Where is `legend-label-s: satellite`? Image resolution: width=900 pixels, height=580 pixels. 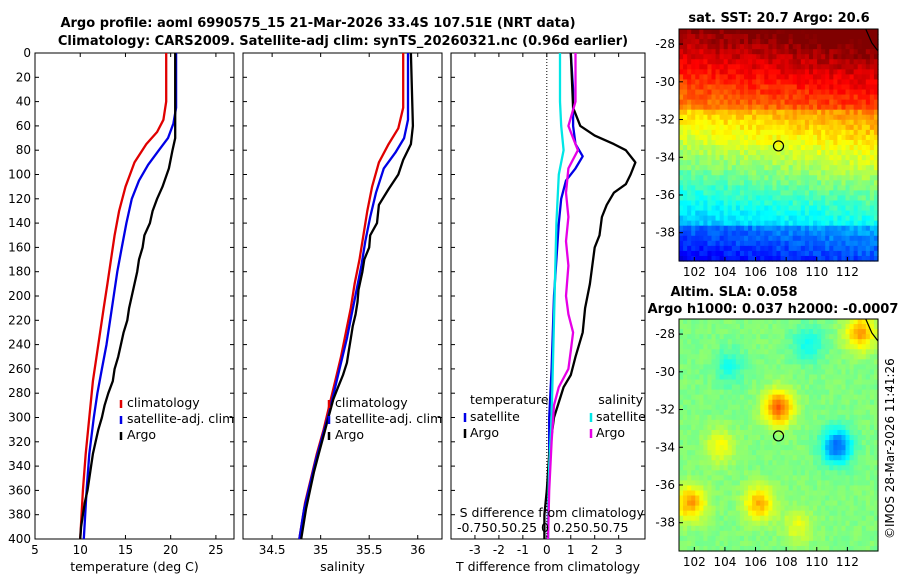 legend-label-s: satellite is located at coordinates (621, 416).